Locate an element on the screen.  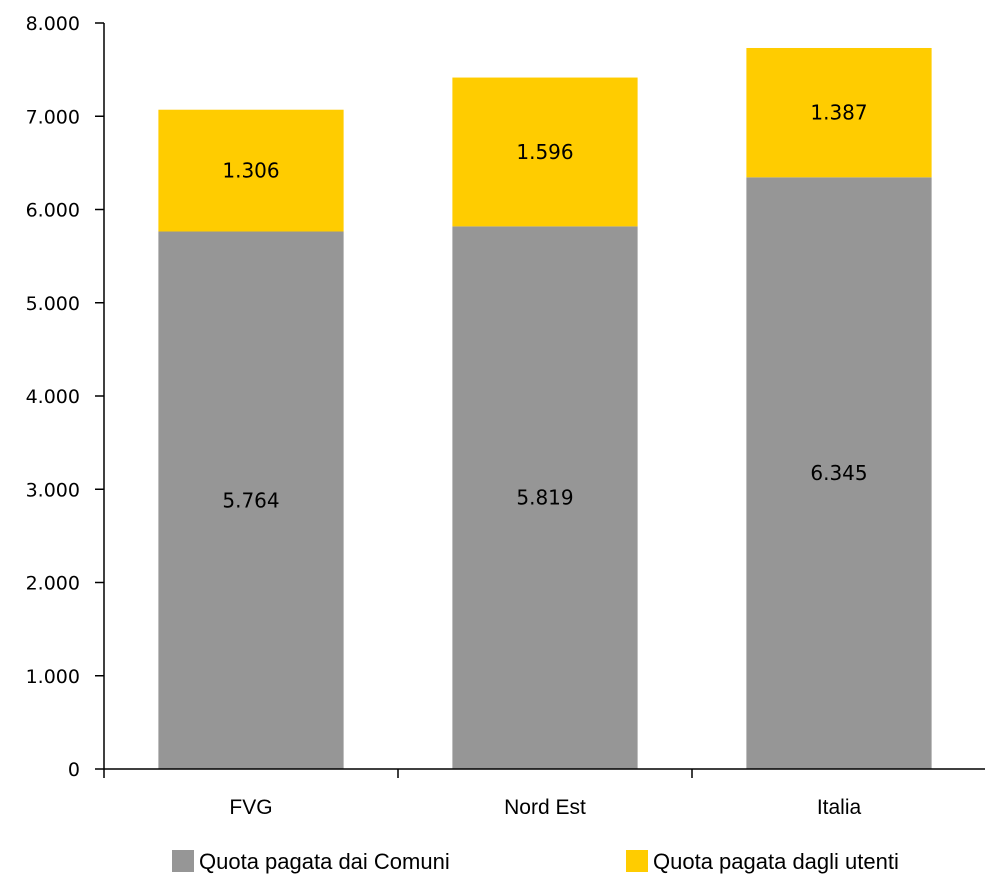
data-label: 5.764 is located at coordinates (250, 500).